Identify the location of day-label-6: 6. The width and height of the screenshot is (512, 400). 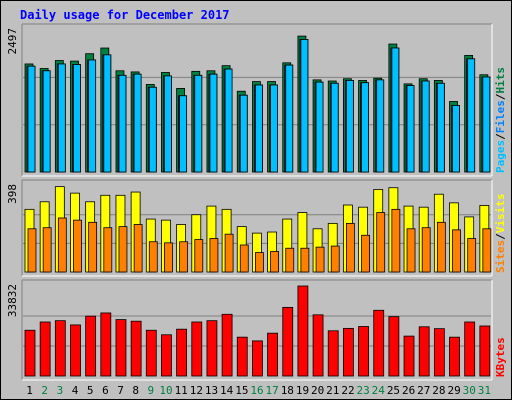
(105, 390).